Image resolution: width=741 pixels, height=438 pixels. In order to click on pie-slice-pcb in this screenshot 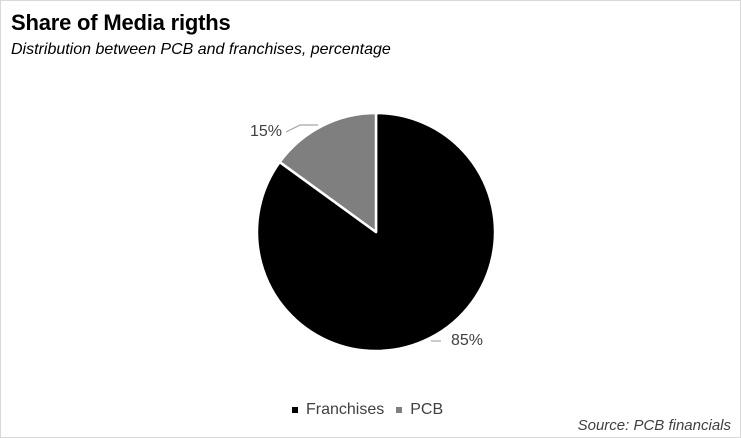, I will do `click(328, 172)`.